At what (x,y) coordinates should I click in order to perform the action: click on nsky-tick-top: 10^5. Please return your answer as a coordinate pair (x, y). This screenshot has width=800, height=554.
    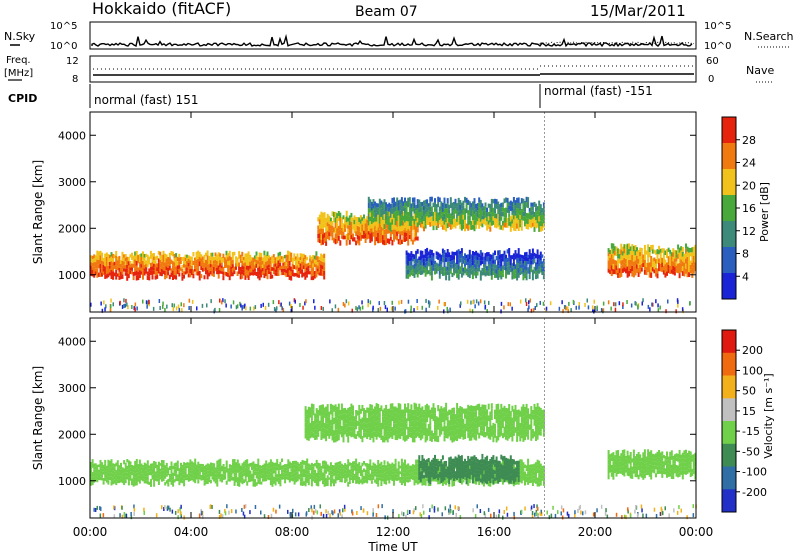
    Looking at the image, I should click on (63, 26).